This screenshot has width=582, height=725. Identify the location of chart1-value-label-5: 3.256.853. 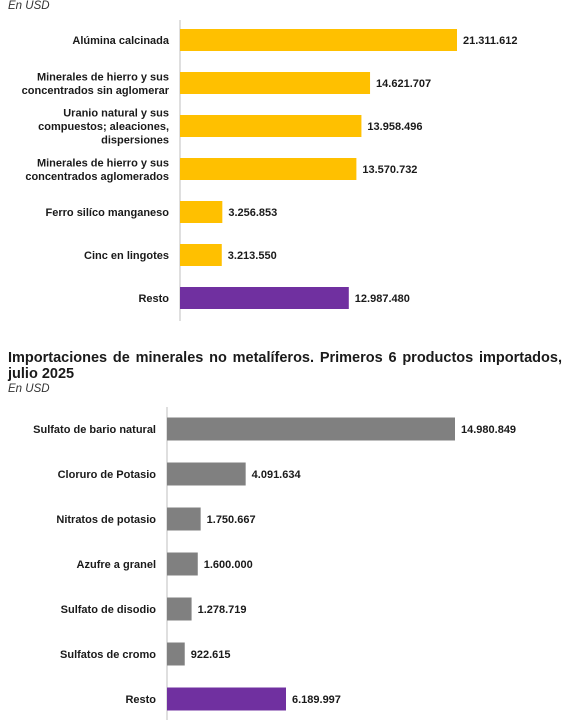
(252, 213).